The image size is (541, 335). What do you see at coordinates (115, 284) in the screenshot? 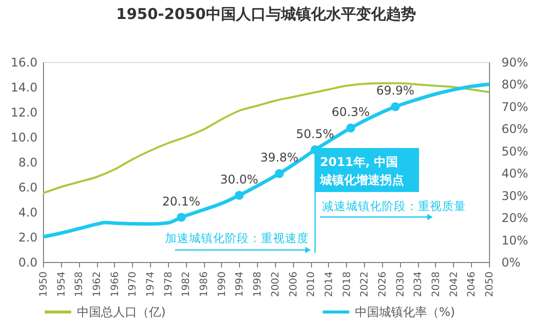
I see `x-tick-label: 1966` at bounding box center [115, 284].